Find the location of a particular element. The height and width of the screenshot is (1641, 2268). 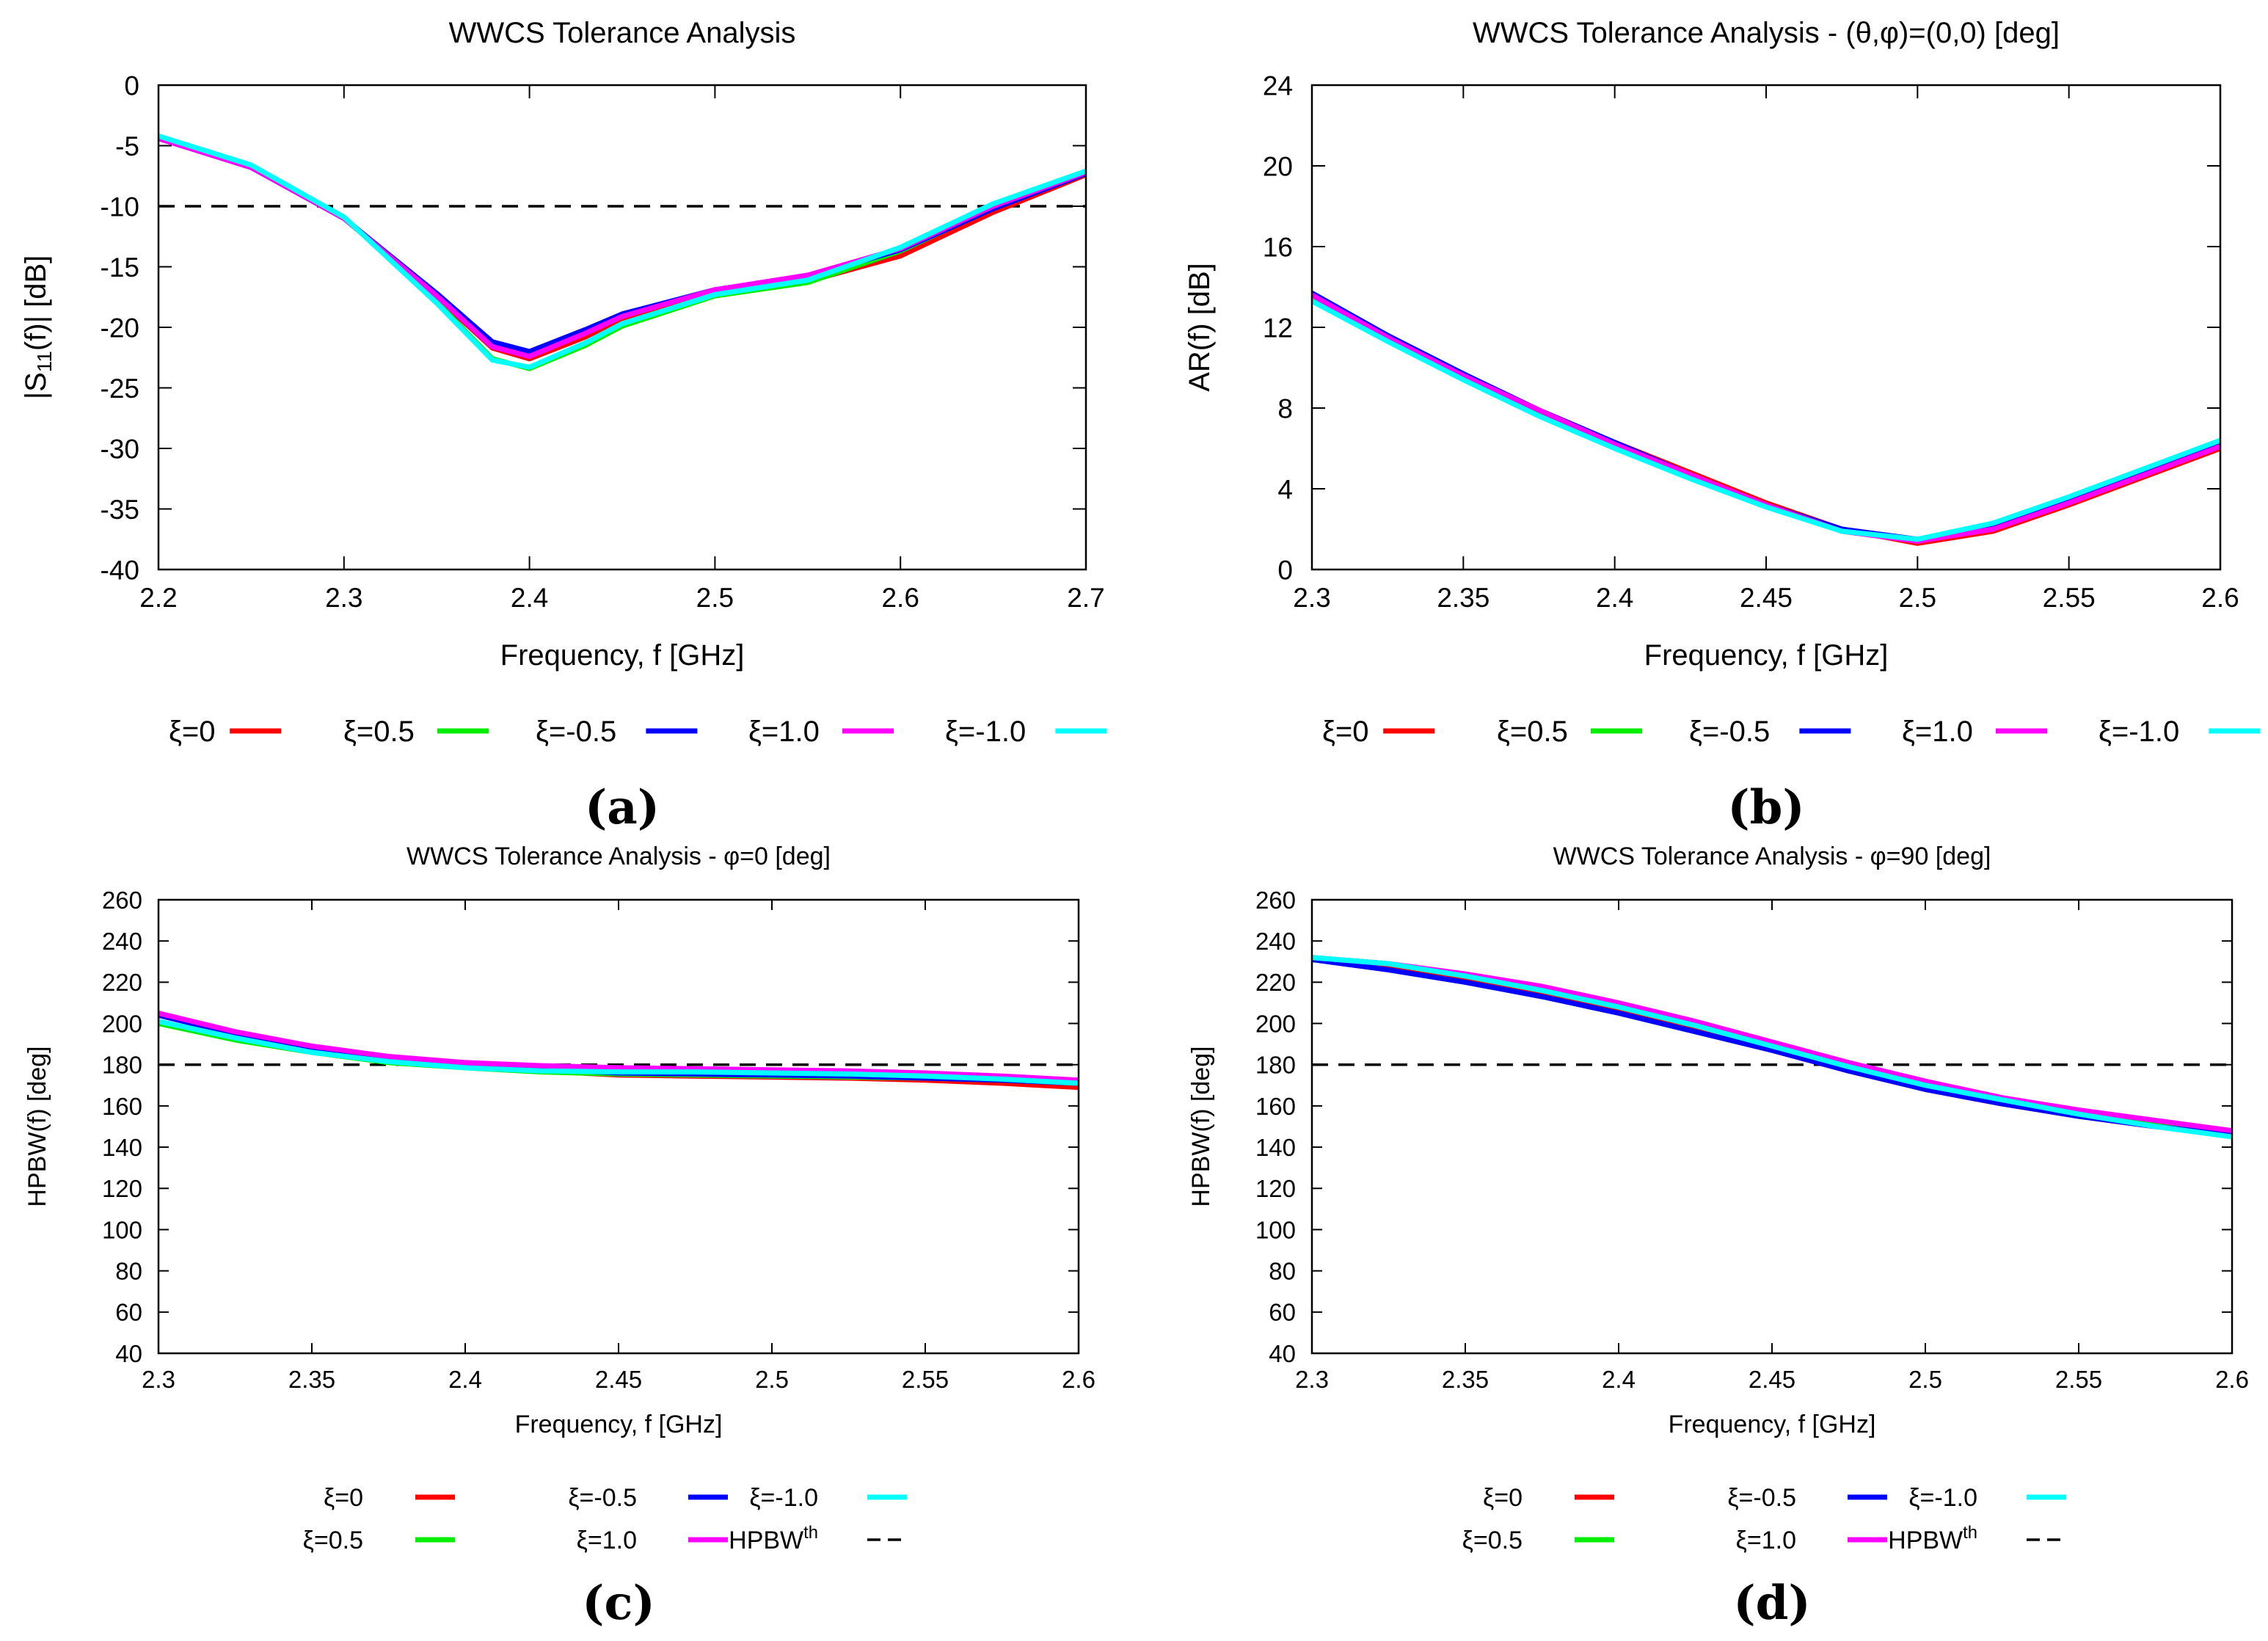

y-tick-label: -10 is located at coordinates (120, 207).